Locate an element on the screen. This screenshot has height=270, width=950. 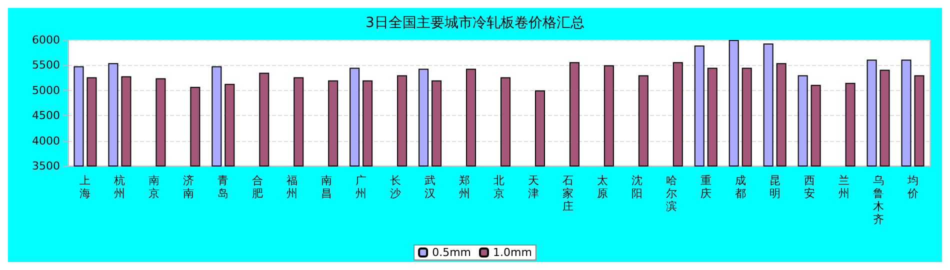
x-tick-label: 长沙 is located at coordinates (396, 187).